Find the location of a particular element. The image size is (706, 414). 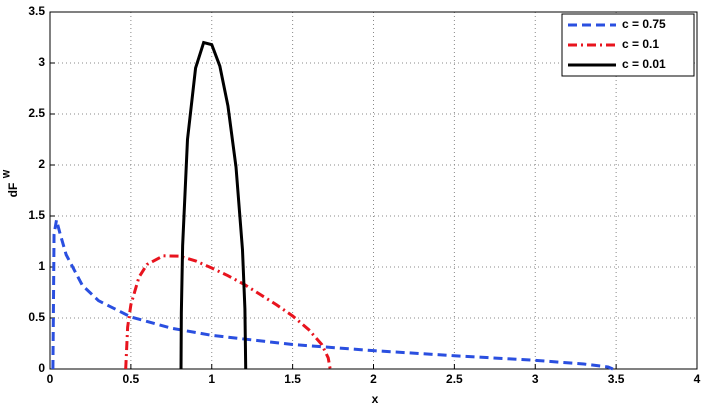

y-axis-label-group: dF W is located at coordinates (10, 183).